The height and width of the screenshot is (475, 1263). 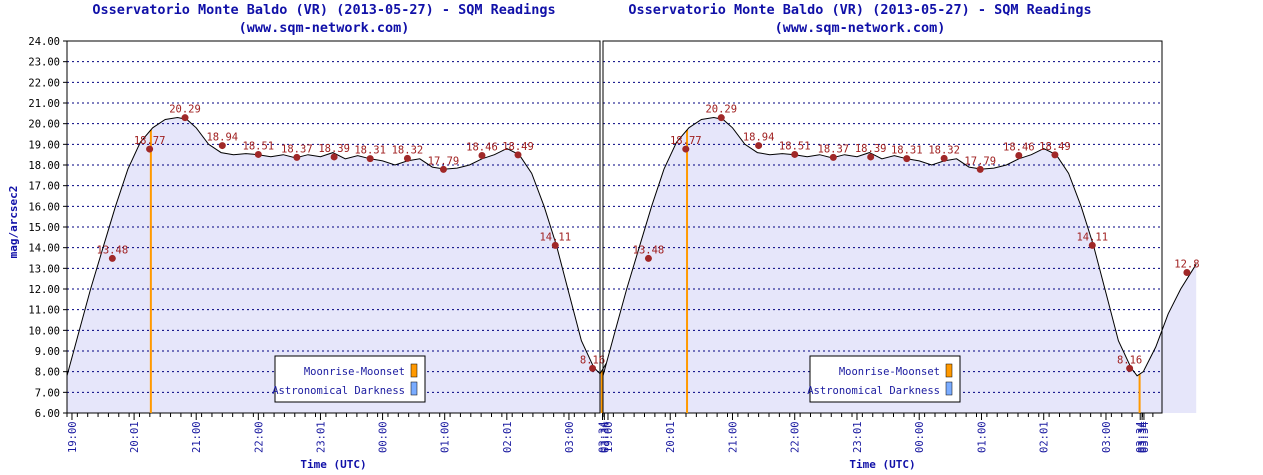 What do you see at coordinates (44, 331) in the screenshot?
I see `y-tick-label: 10.00` at bounding box center [44, 331].